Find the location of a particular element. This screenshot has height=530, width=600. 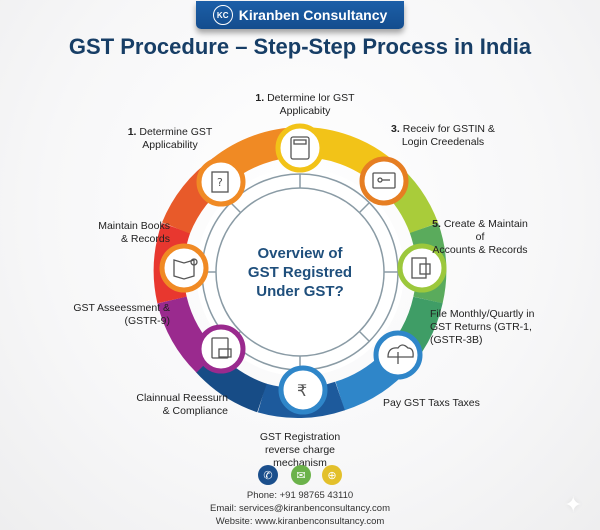

step-text: Create & Maintain of is located at coordinates (485, 230).